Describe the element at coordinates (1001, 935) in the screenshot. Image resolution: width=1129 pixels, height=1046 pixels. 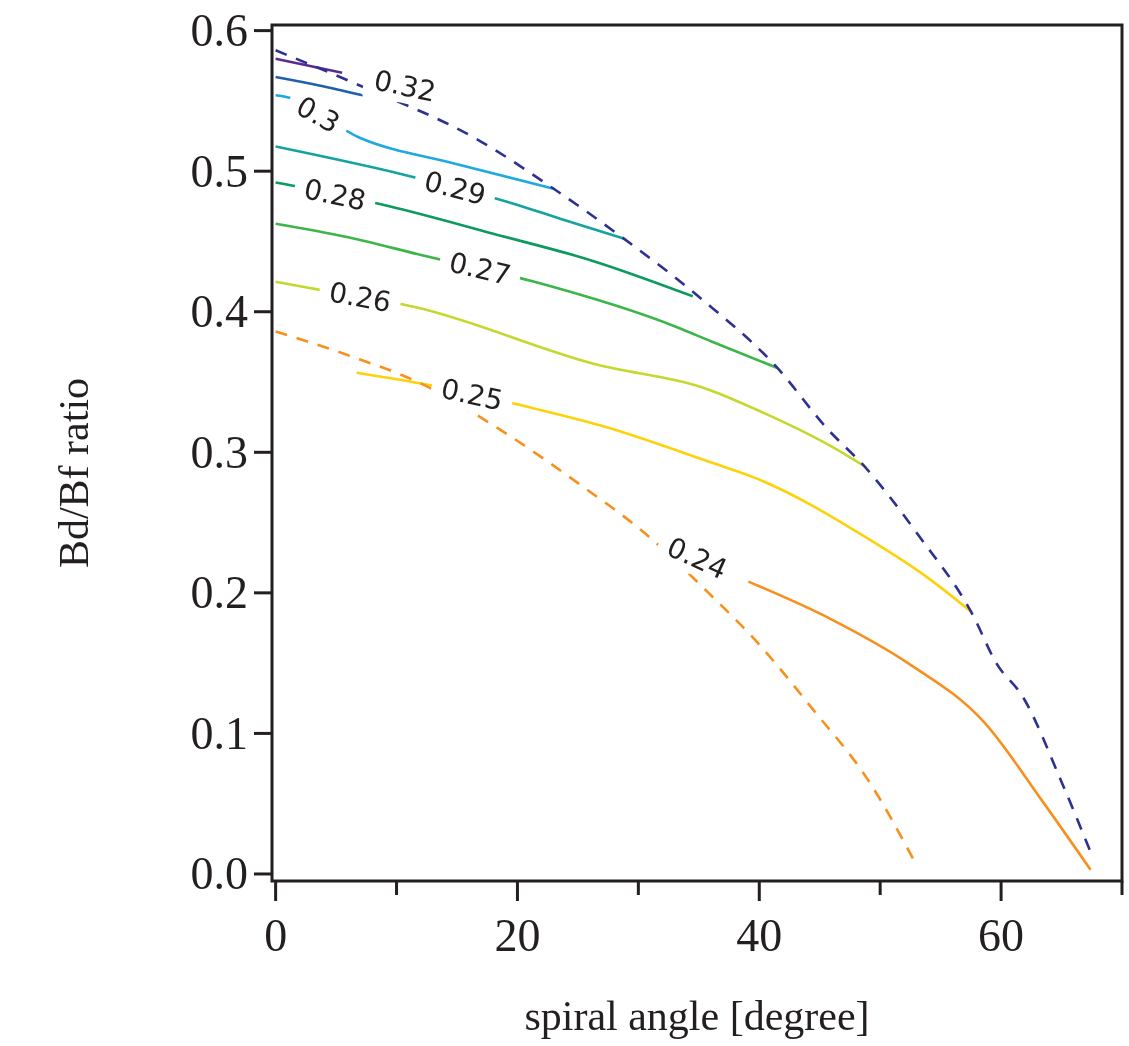
I see `x-tick-label: 60` at that location.